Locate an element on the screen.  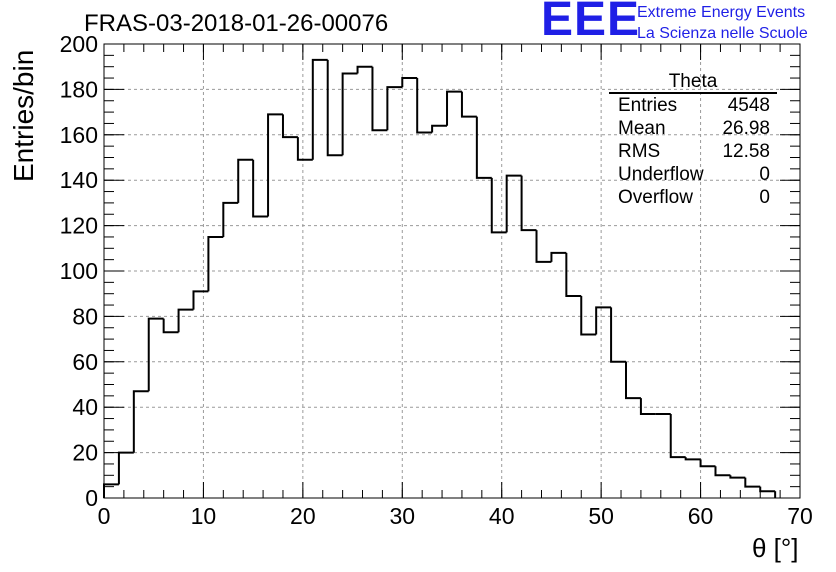
stats-row-overflow: Overflow 0 is located at coordinates (693, 197).